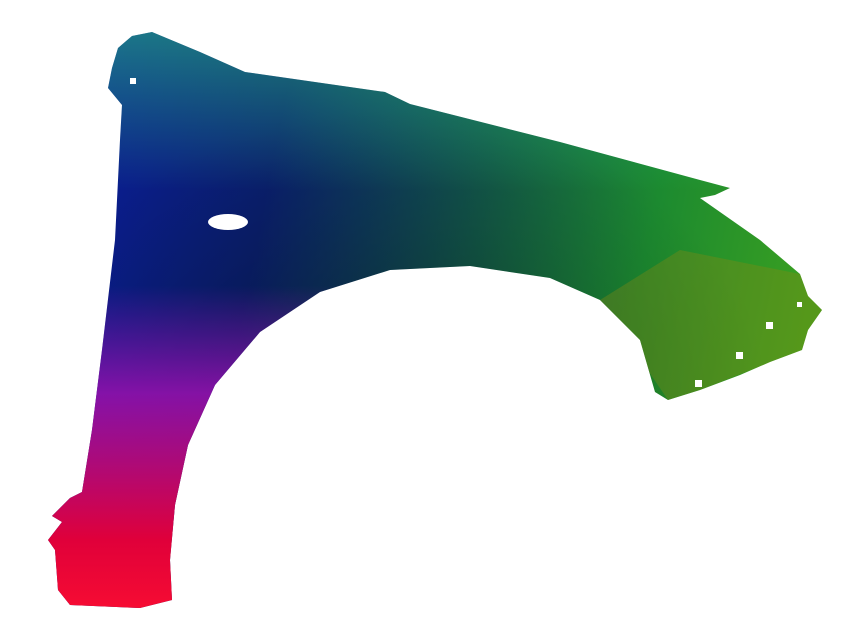 The image size is (853, 635). I want to click on fender-hole, so click(228, 222).